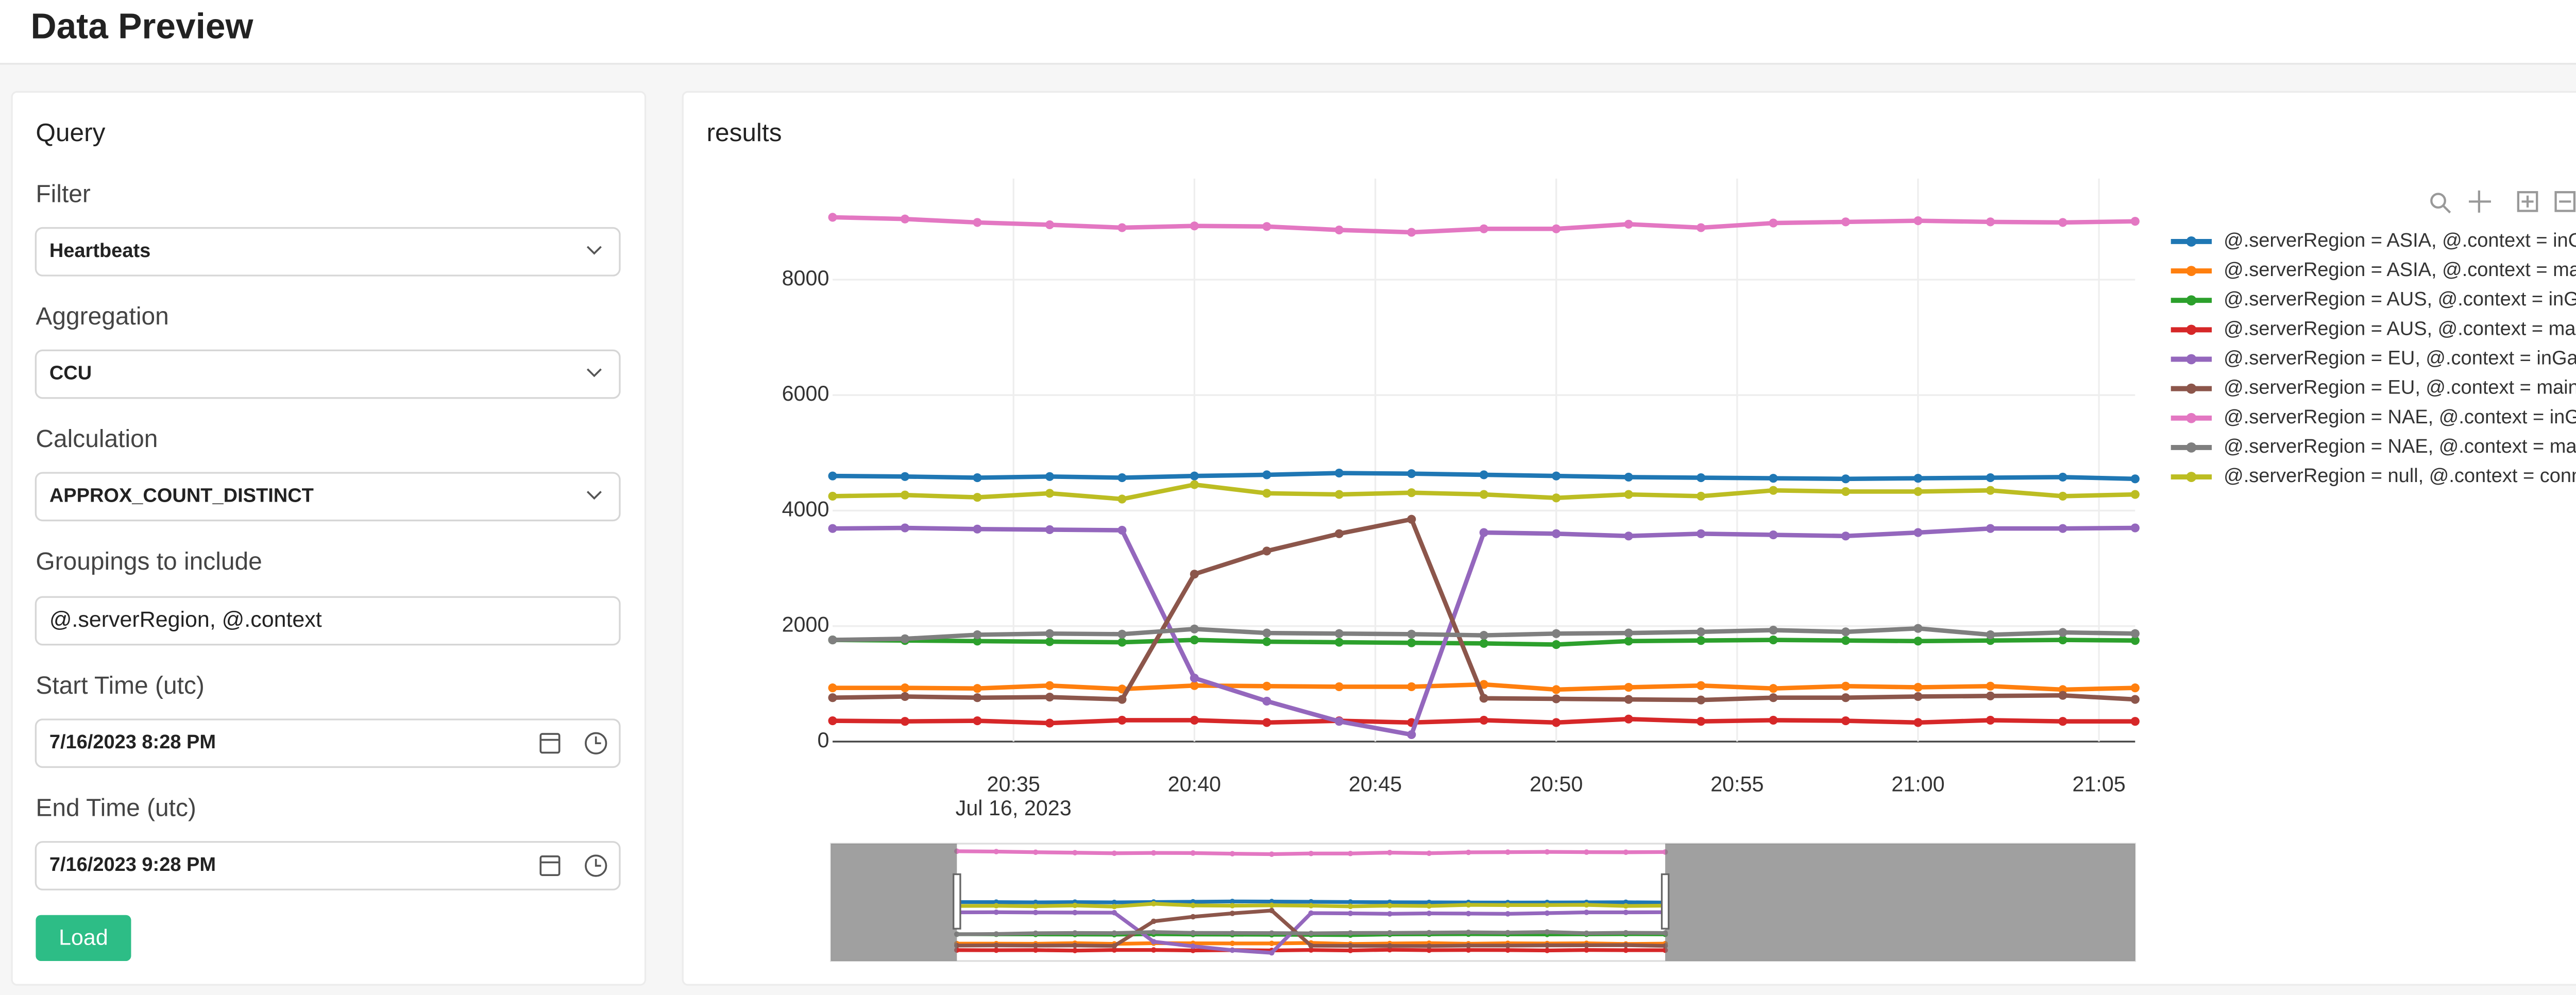 The width and height of the screenshot is (2576, 995). I want to click on zoom-out-button, so click(2565, 201).